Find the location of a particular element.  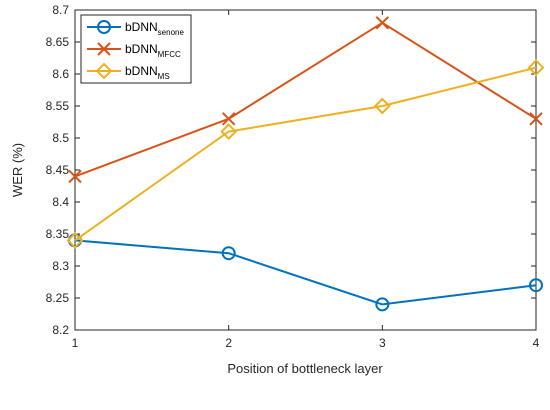

legend-entry: bDNNMS is located at coordinates (128, 71).